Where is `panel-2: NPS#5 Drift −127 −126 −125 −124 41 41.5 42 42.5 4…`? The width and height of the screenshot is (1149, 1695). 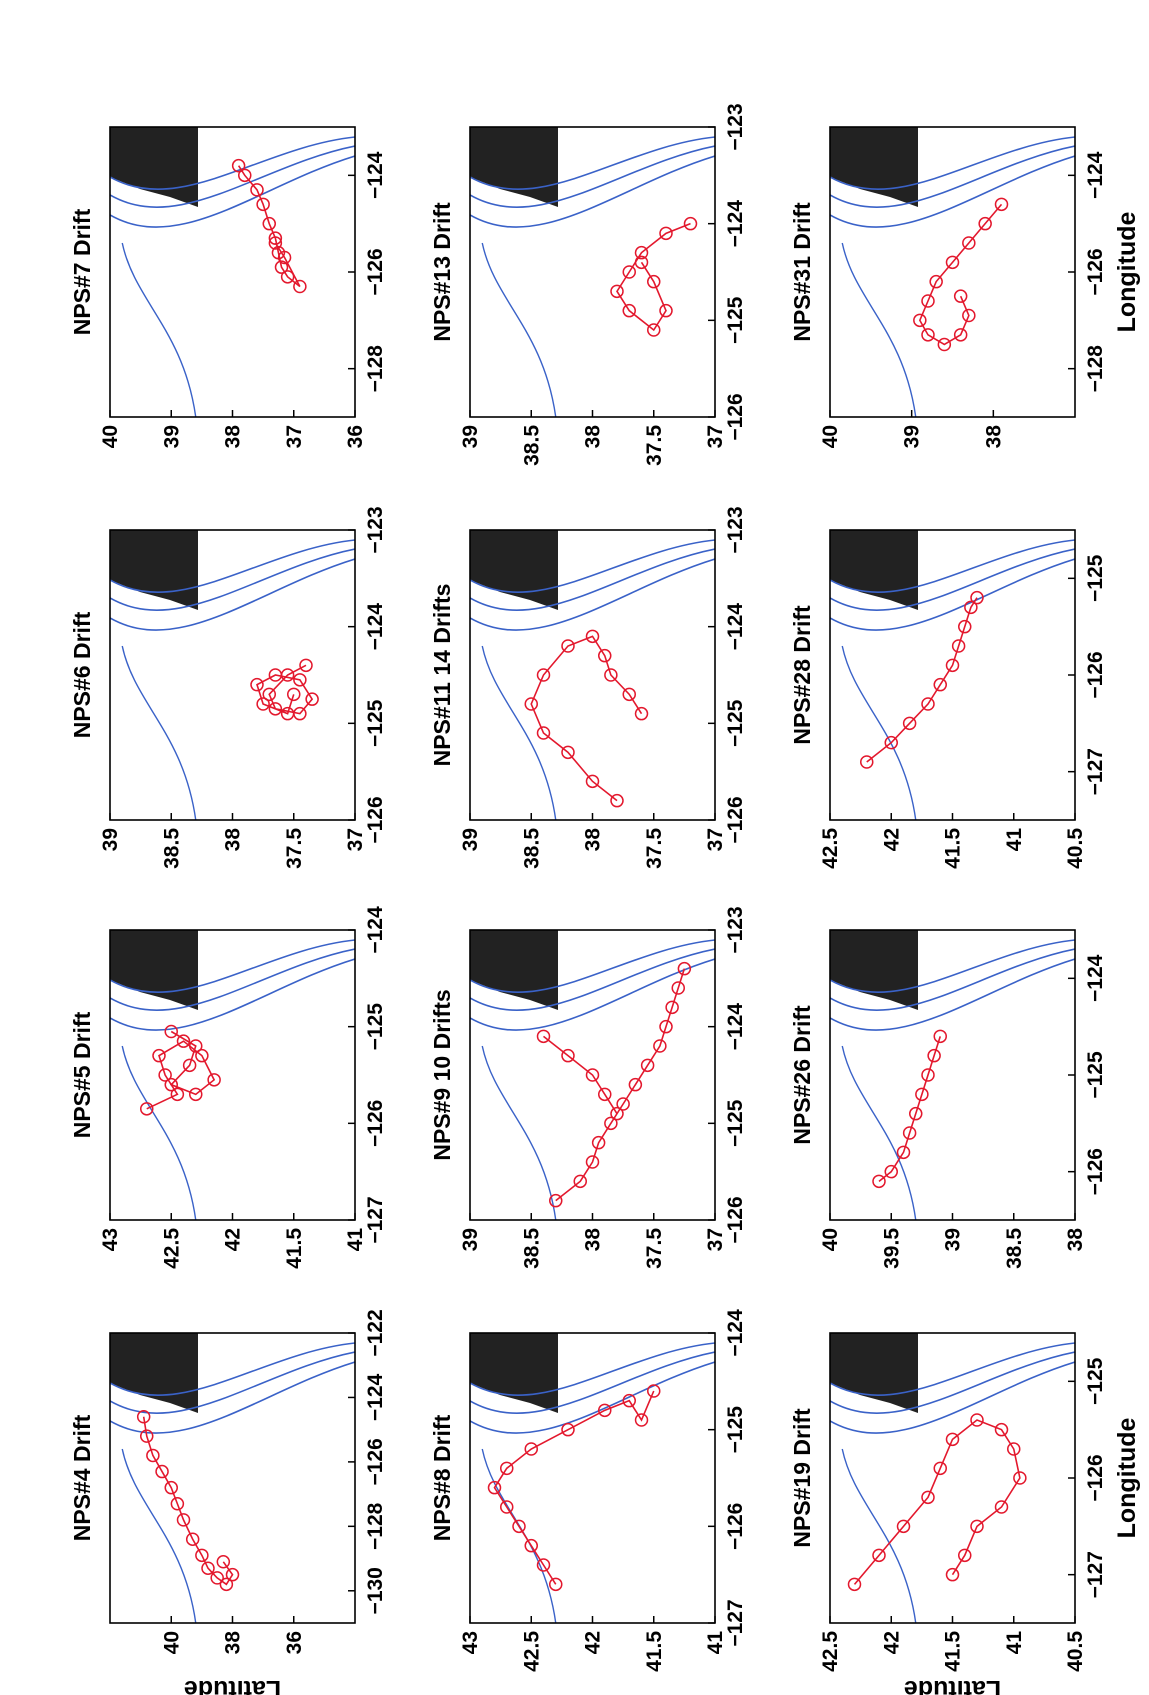 panel-2: NPS#5 Drift −127 −126 −125 −124 41 41.5 42 42.5 4… is located at coordinates (228, 1087).